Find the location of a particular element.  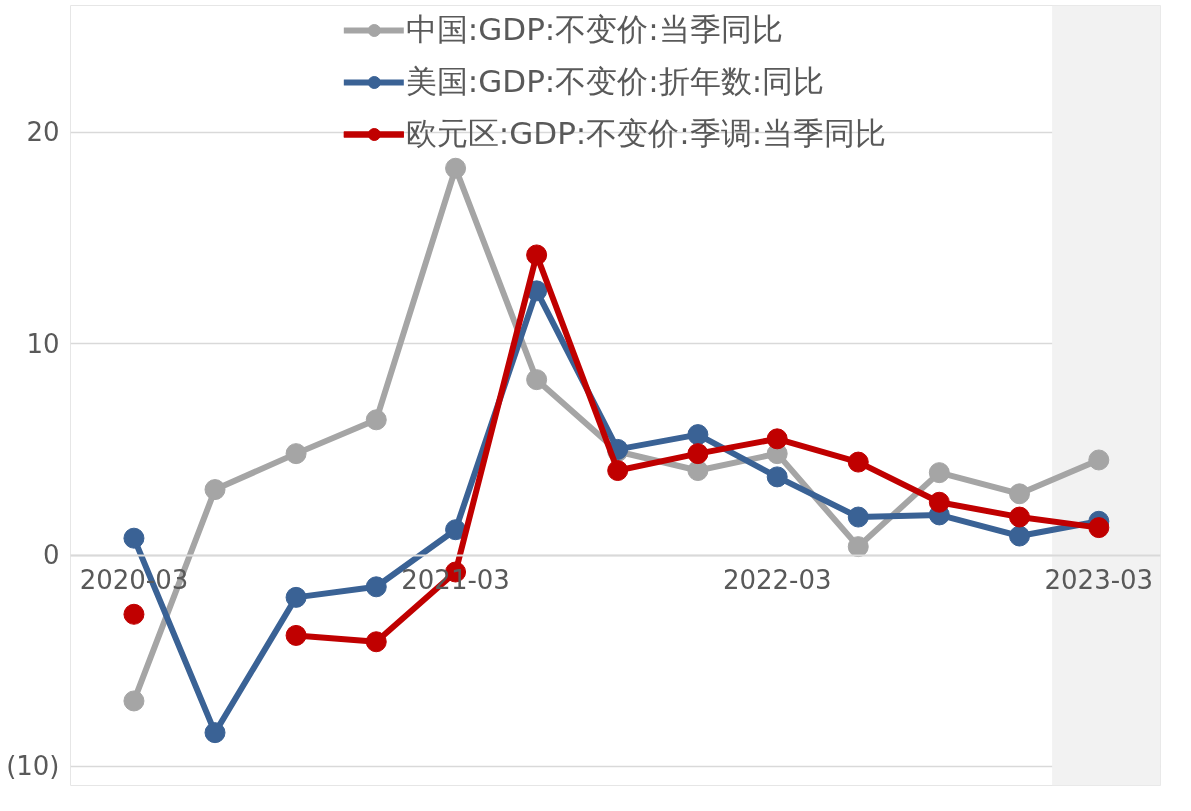

legend-label: 美国:GDP:不变价:折年数:同比 is located at coordinates (615, 81).